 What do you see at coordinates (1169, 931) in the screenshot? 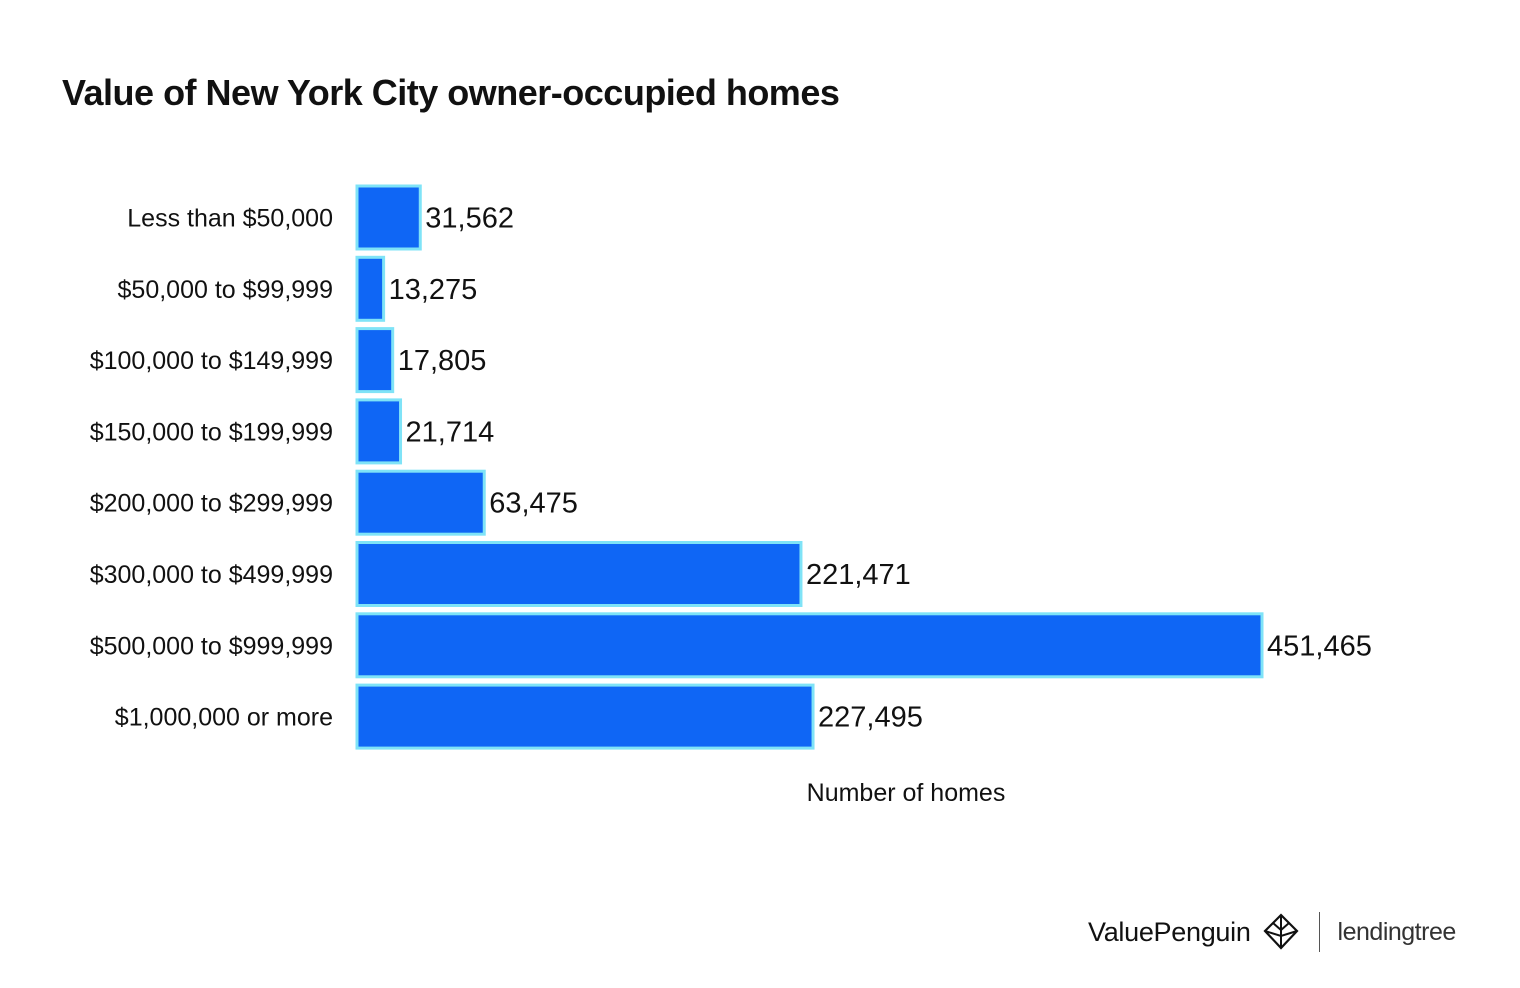
I see `valuepenguin-wordmark: ValuePenguin` at bounding box center [1169, 931].